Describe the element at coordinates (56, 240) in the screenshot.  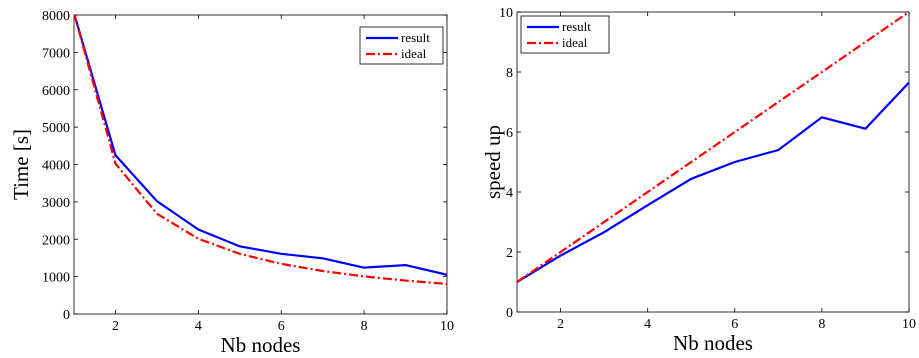
I see `y-tick-label: 2000` at that location.